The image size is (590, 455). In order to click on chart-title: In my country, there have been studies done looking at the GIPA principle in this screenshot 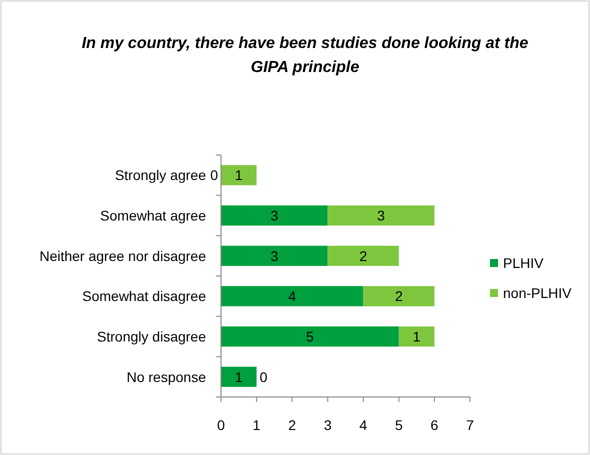, I will do `click(305, 55)`.